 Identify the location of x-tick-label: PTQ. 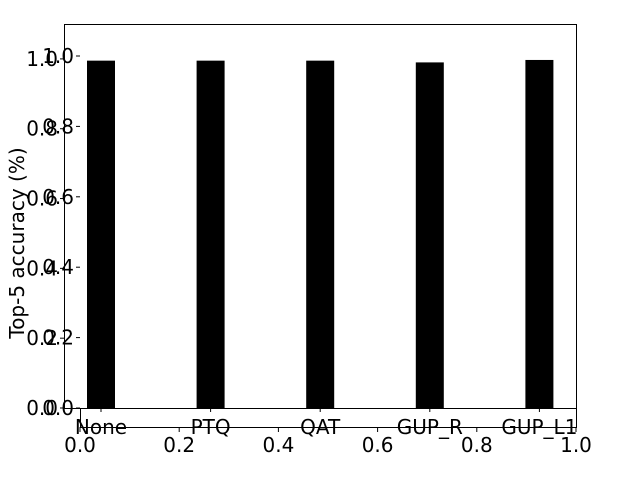
(211, 427).